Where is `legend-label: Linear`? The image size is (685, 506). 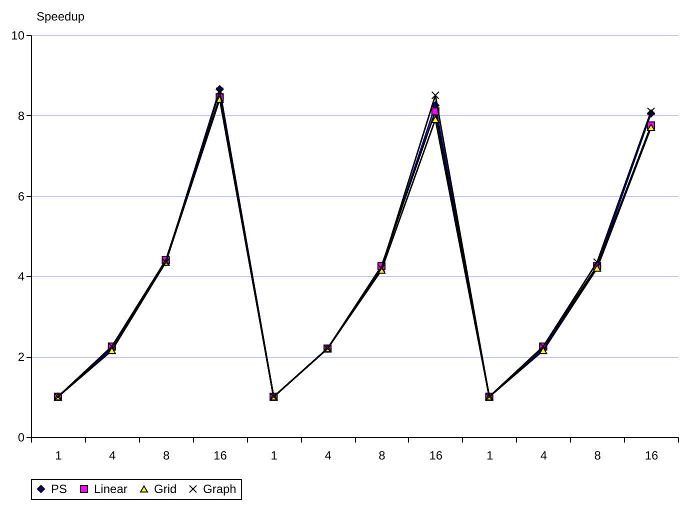
legend-label: Linear is located at coordinates (111, 489).